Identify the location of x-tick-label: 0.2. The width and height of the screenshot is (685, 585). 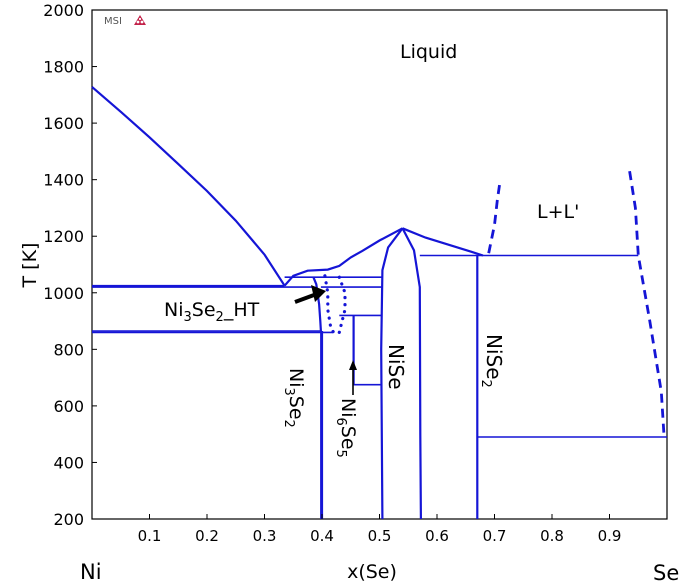
(207, 536).